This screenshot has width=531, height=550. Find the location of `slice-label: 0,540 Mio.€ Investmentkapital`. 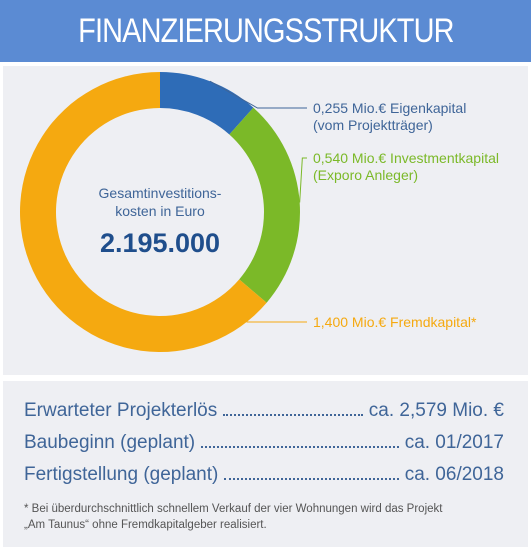

slice-label: 0,540 Mio.€ Investmentkapital is located at coordinates (406, 158).